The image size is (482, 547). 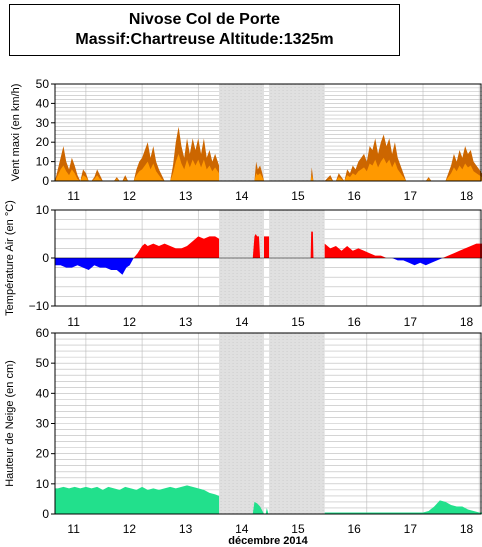 I want to click on y-axis-label: Hauteur de Neige (en cm), so click(x=10, y=423).